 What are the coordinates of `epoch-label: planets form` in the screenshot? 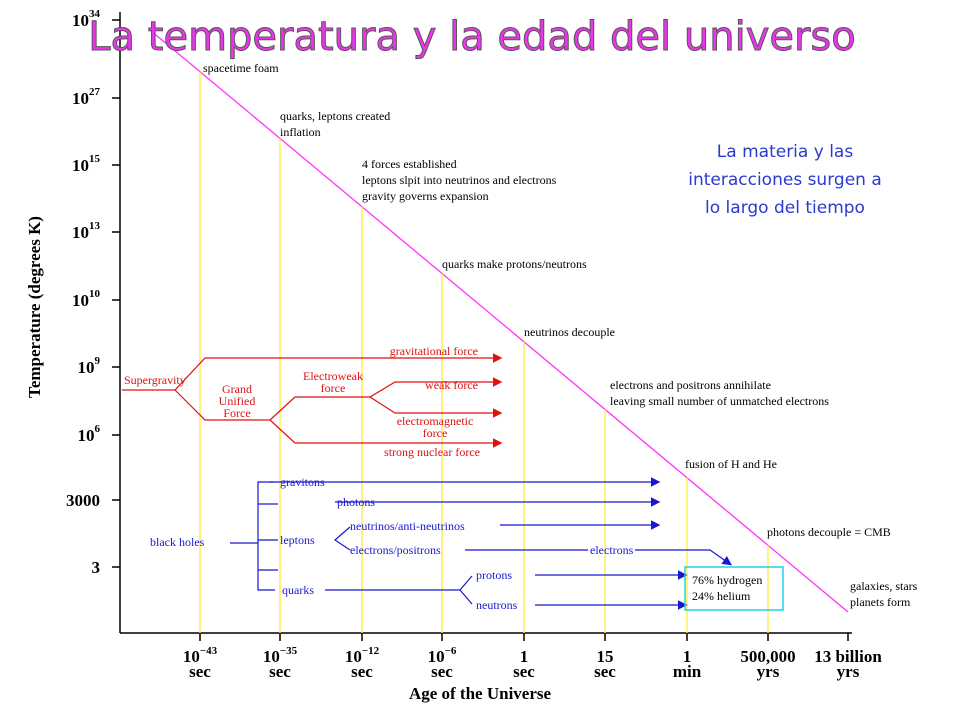 It's located at (880, 602).